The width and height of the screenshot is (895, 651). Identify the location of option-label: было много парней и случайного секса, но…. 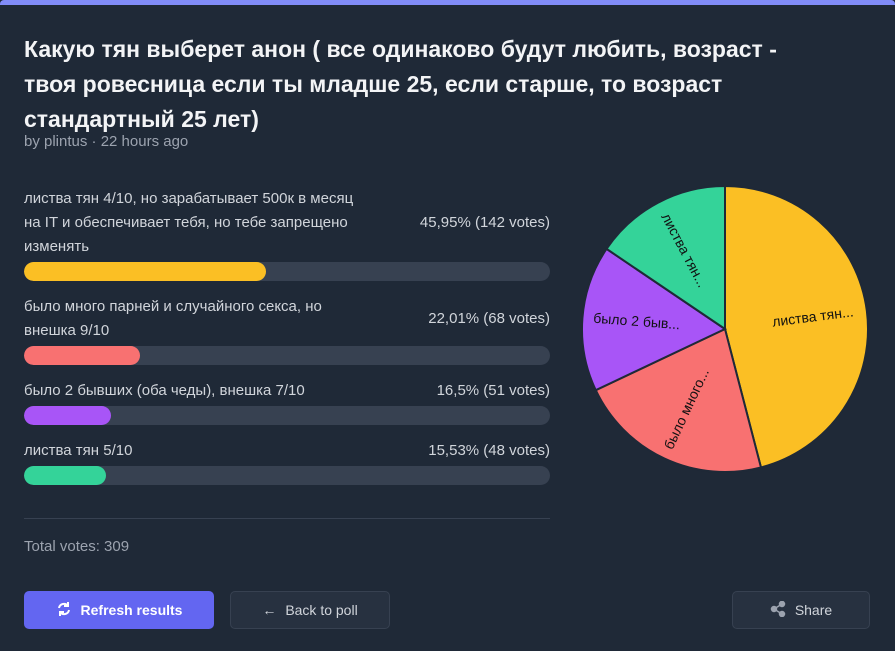
(173, 318).